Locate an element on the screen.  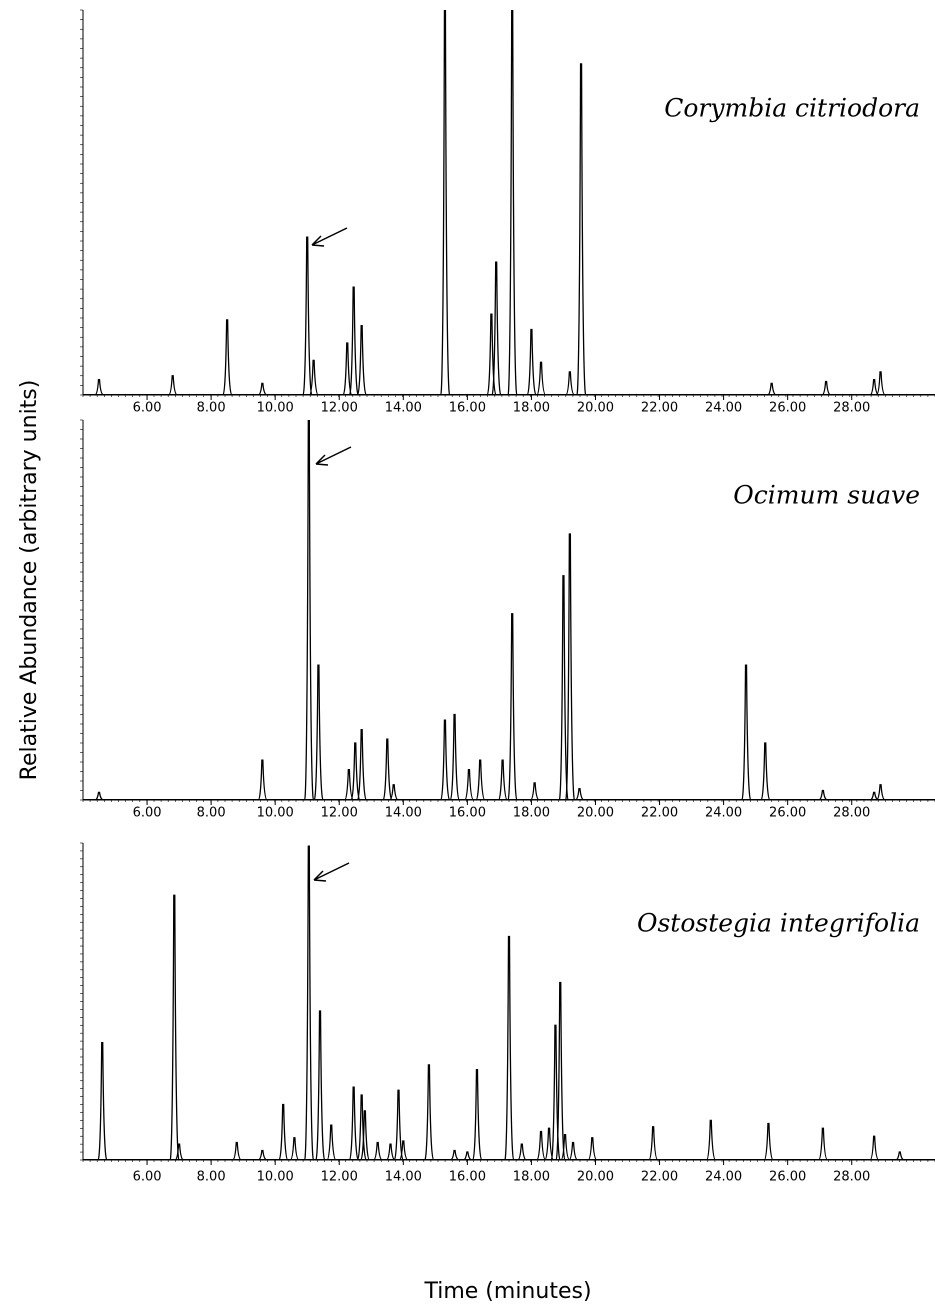
species-label: Corymbia citriodora is located at coordinates (792, 108).